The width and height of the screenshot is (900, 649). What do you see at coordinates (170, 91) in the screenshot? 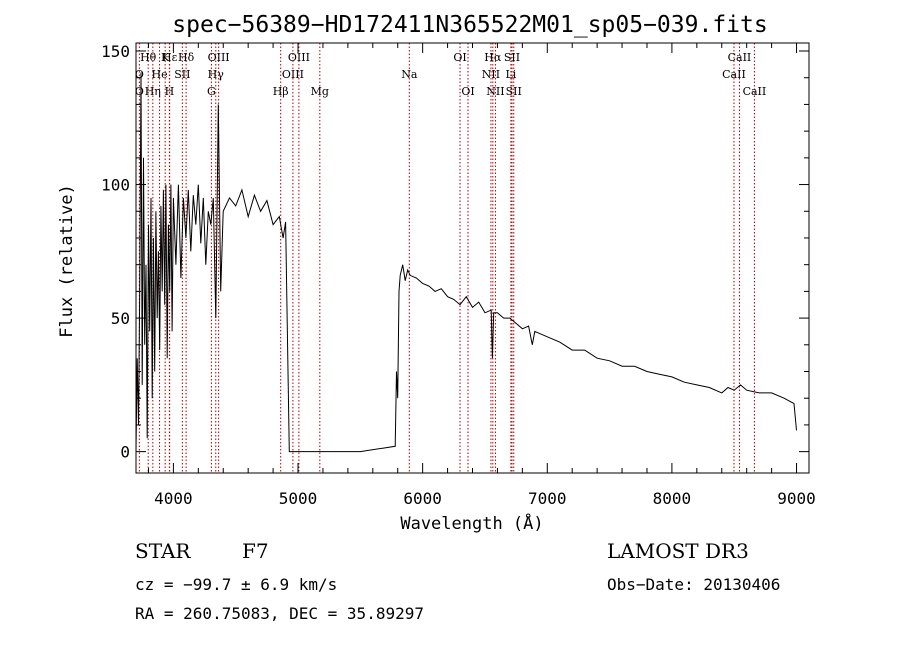
I see `spectral-line-label: H` at bounding box center [170, 91].